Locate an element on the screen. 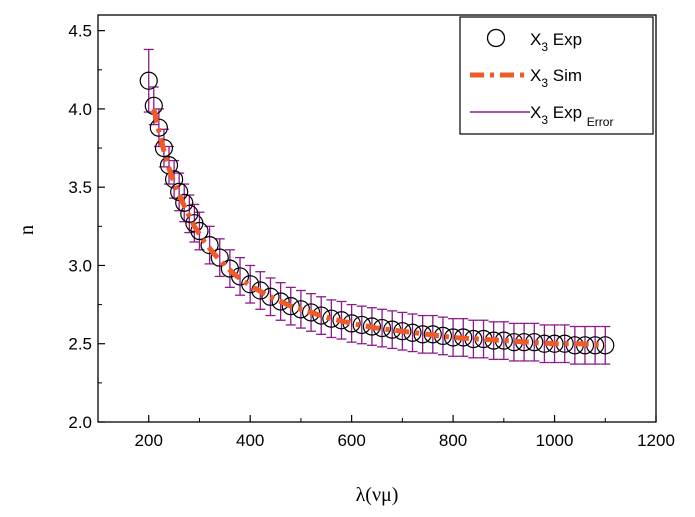 Image resolution: width=695 pixels, height=517 pixels. x-tick-label: 200 is located at coordinates (149, 440).